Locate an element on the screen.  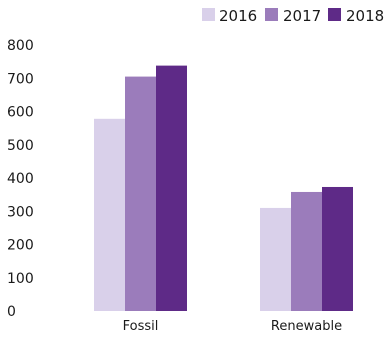
legend-swatch-2016 is located at coordinates (208, 14).